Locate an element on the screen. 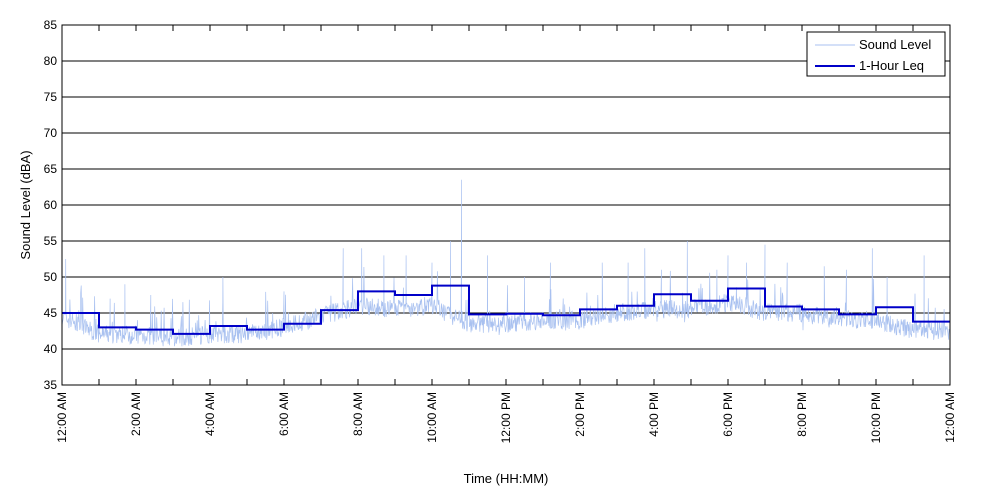  x-tick-label: 8:00 AM is located at coordinates (358, 414).